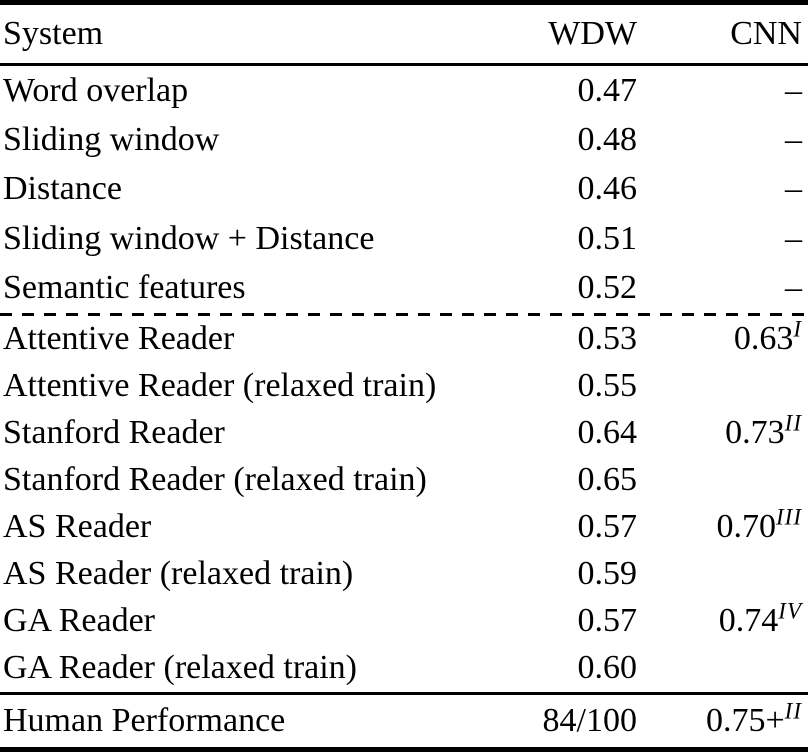  I want to click on table-row: Sliding window + Distance 0.51 –, so click(404, 238).